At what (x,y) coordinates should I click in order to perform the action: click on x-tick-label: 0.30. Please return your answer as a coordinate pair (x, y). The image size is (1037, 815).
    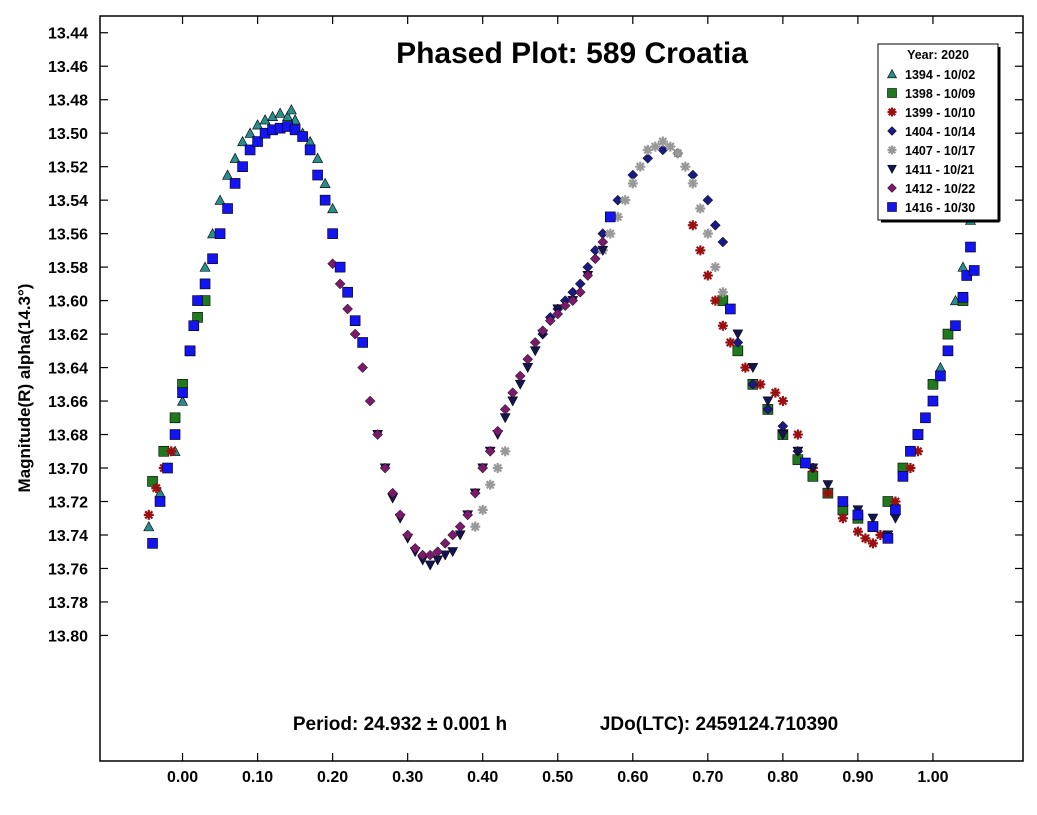
    Looking at the image, I should click on (407, 777).